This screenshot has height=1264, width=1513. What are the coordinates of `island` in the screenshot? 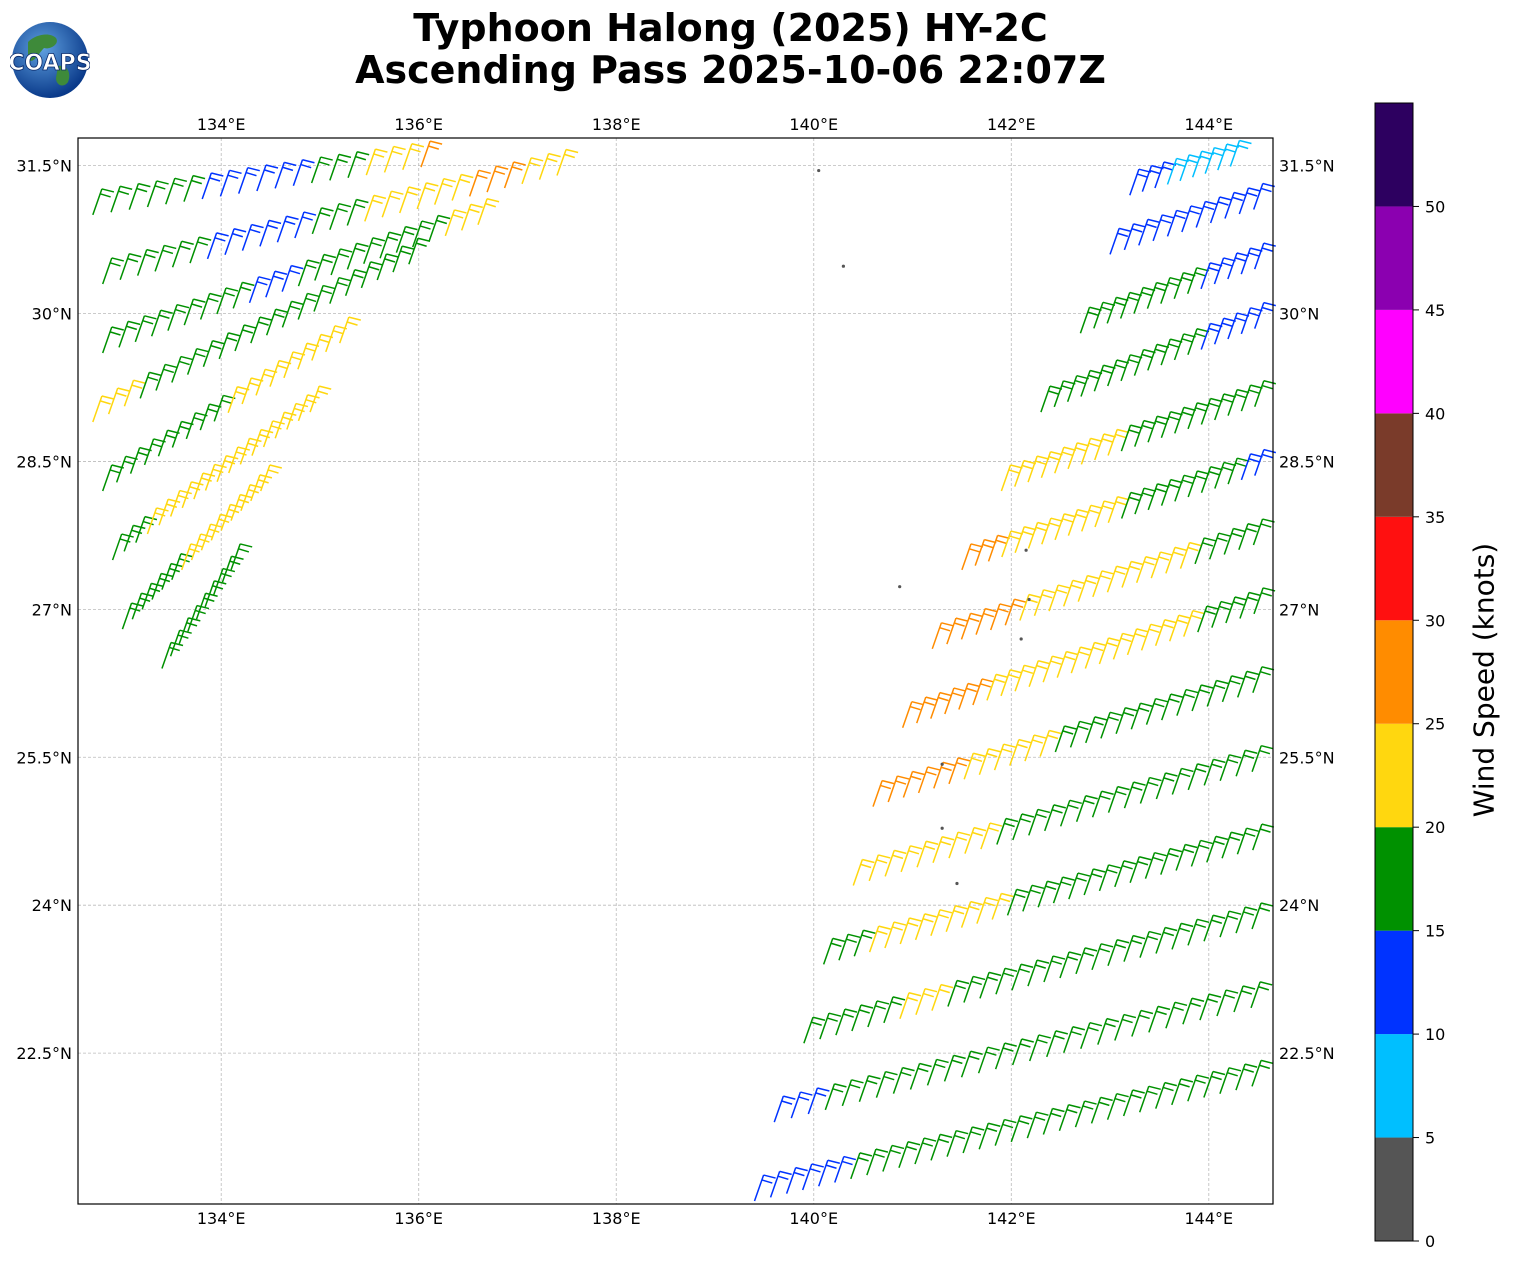 It's located at (942, 828).